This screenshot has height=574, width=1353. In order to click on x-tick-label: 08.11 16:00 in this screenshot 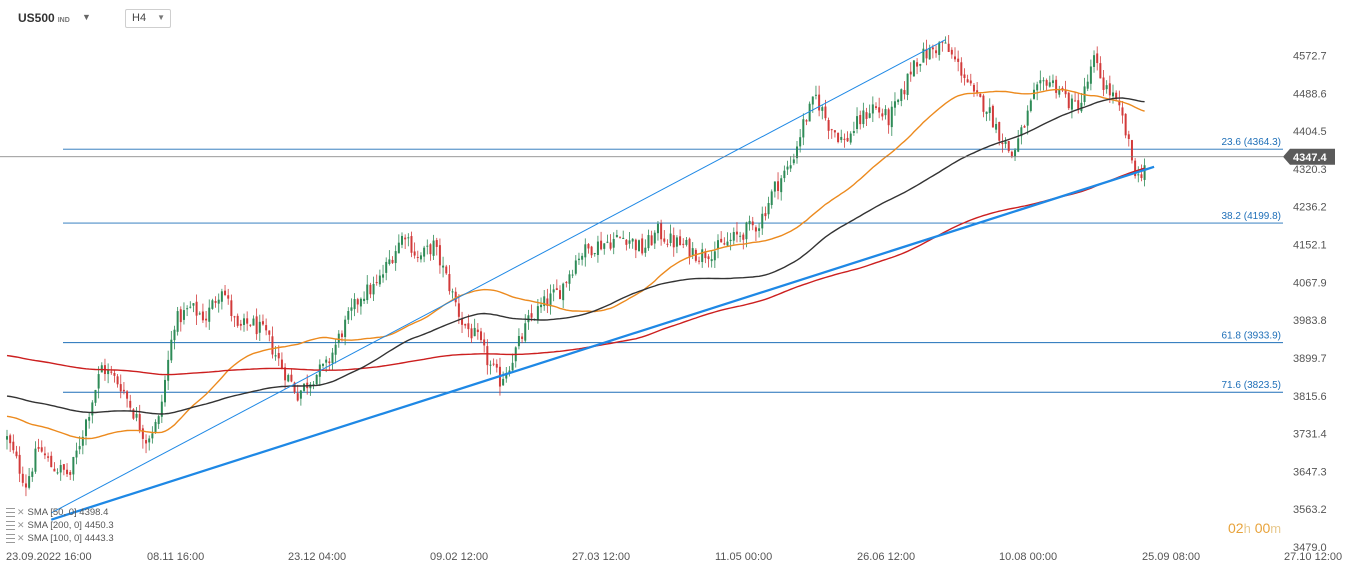, I will do `click(175, 557)`.